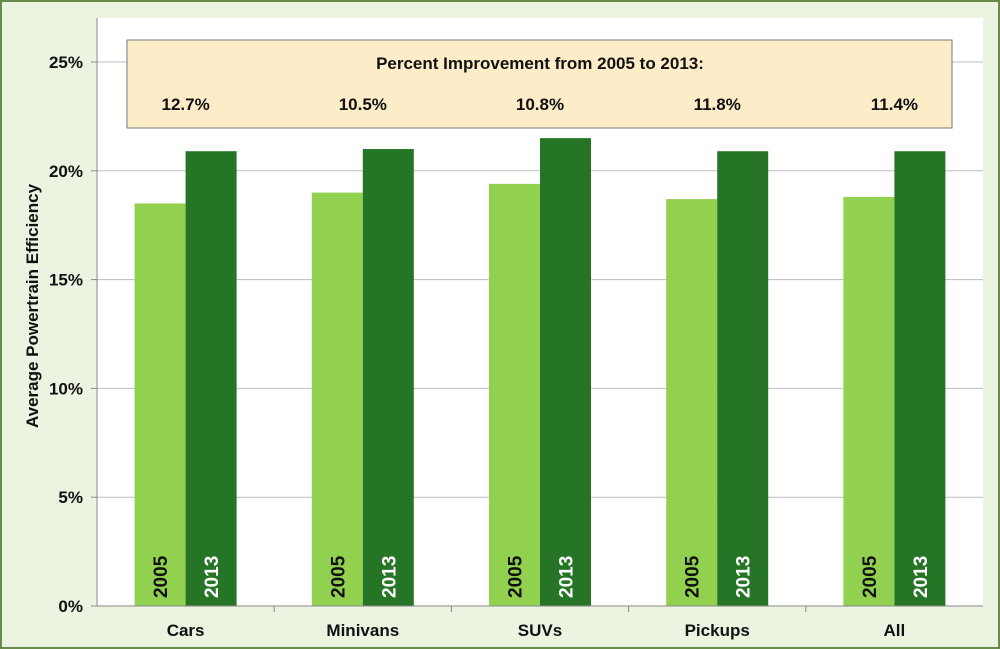  Describe the element at coordinates (70, 606) in the screenshot. I see `y-tick-label: 0%` at that location.